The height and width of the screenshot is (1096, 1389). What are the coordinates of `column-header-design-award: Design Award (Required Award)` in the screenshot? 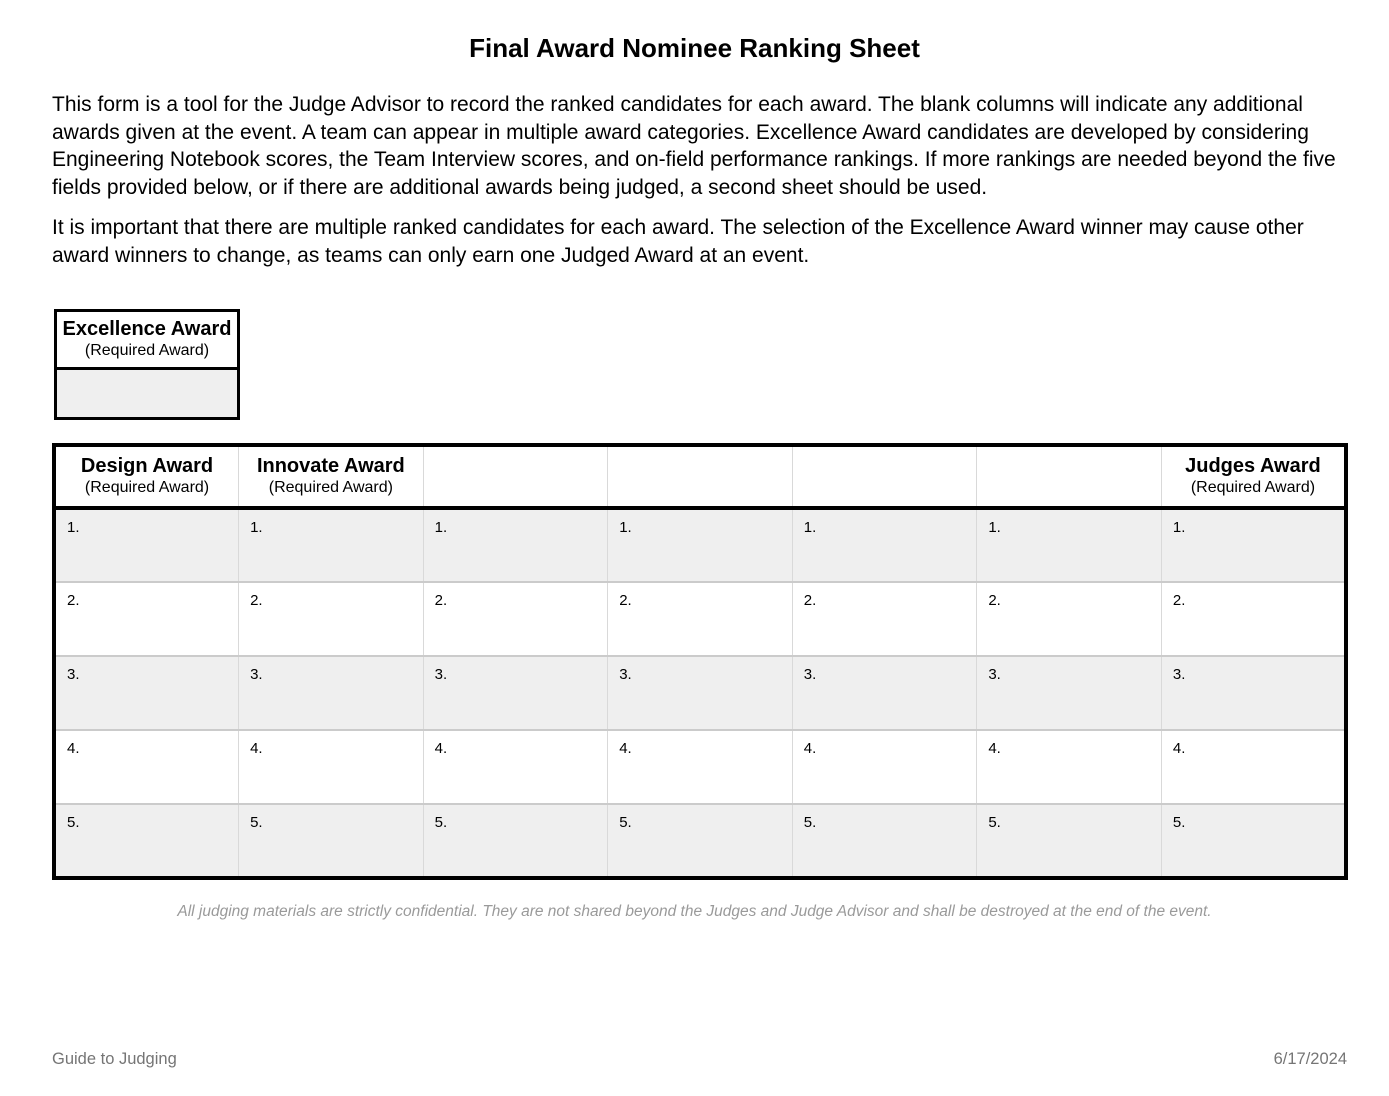 It's located at (146, 477).